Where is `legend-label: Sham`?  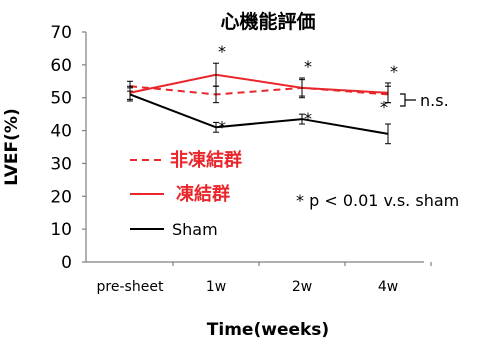 legend-label: Sham is located at coordinates (195, 229).